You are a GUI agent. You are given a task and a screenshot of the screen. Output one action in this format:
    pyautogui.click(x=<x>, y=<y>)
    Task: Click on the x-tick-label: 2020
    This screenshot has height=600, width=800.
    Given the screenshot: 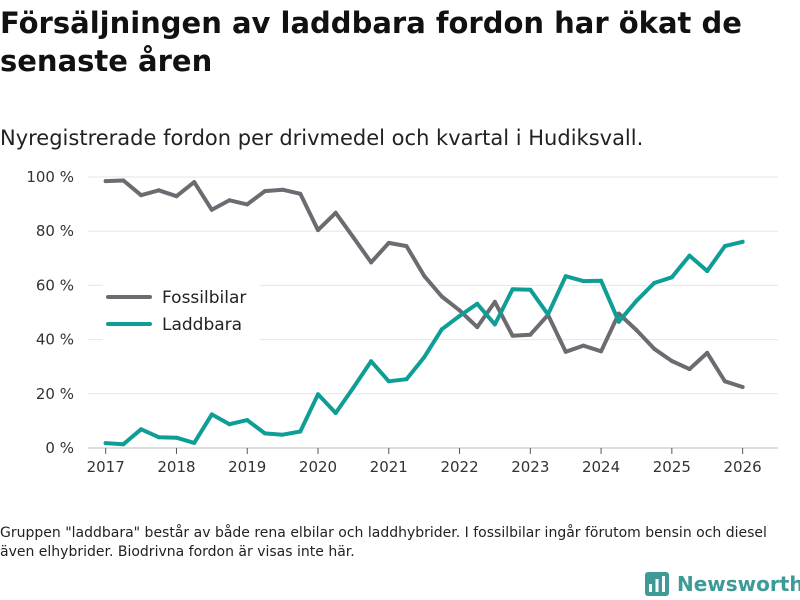 What is the action you would take?
    pyautogui.click(x=318, y=467)
    